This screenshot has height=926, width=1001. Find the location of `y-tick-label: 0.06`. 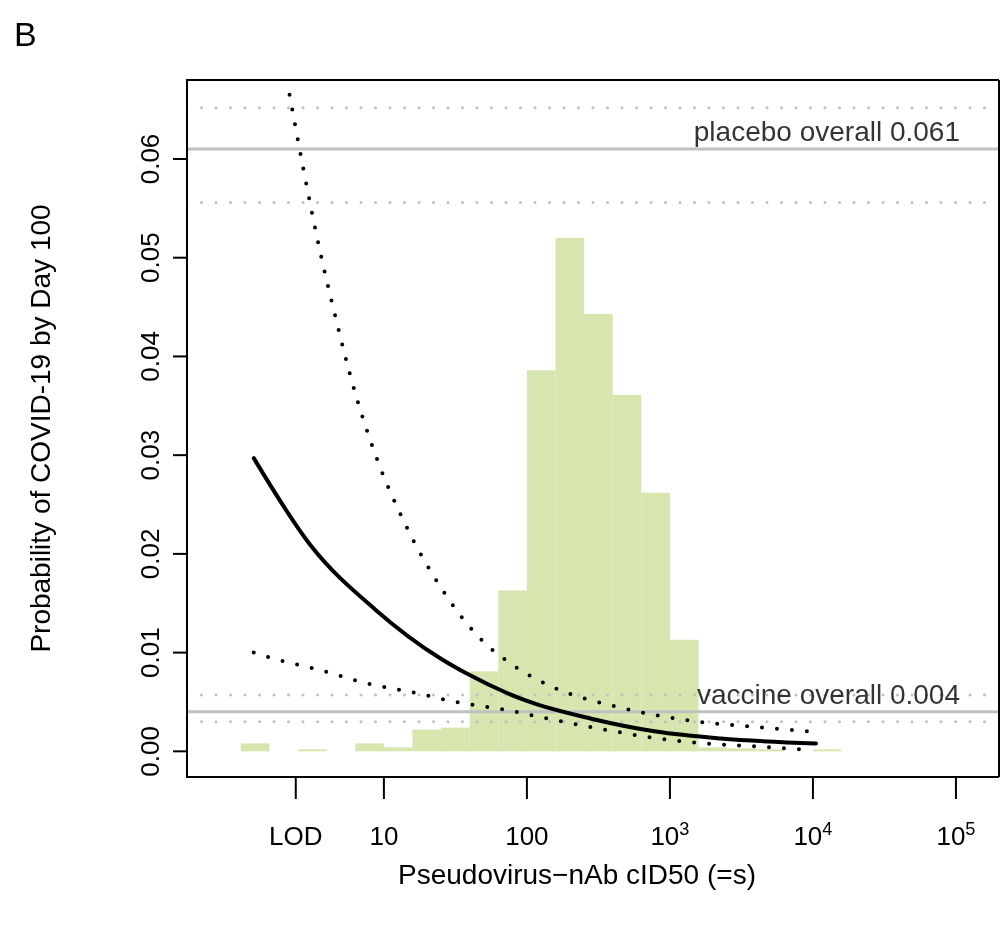

y-tick-label: 0.06 is located at coordinates (150, 159).